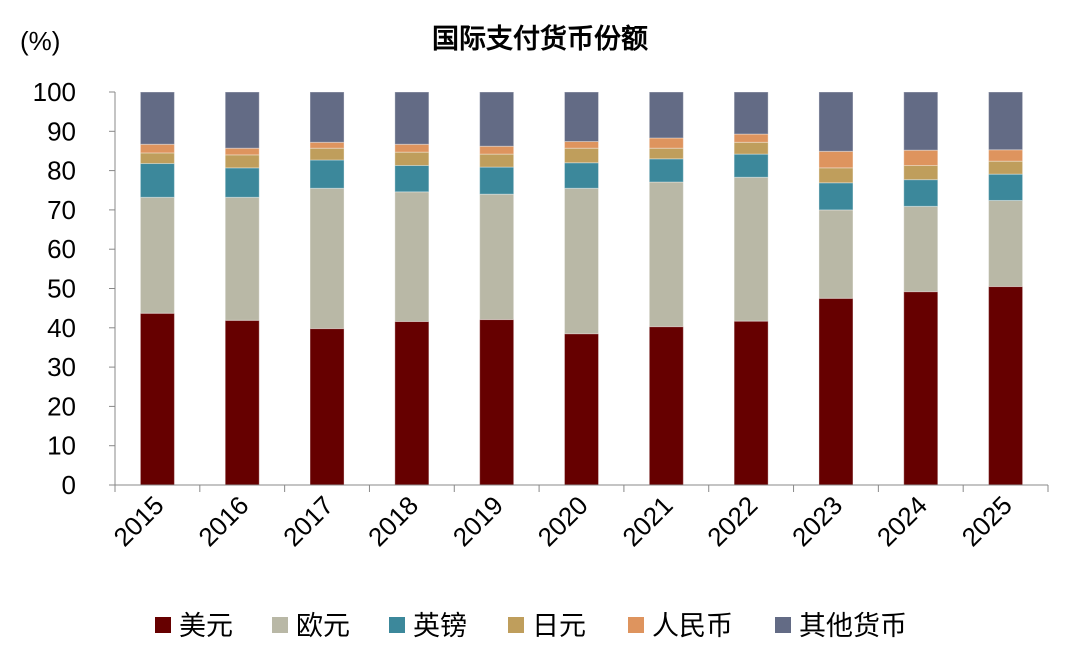 This screenshot has width=1069, height=652. What do you see at coordinates (61, 131) in the screenshot?
I see `y-tick-label: 90` at bounding box center [61, 131].